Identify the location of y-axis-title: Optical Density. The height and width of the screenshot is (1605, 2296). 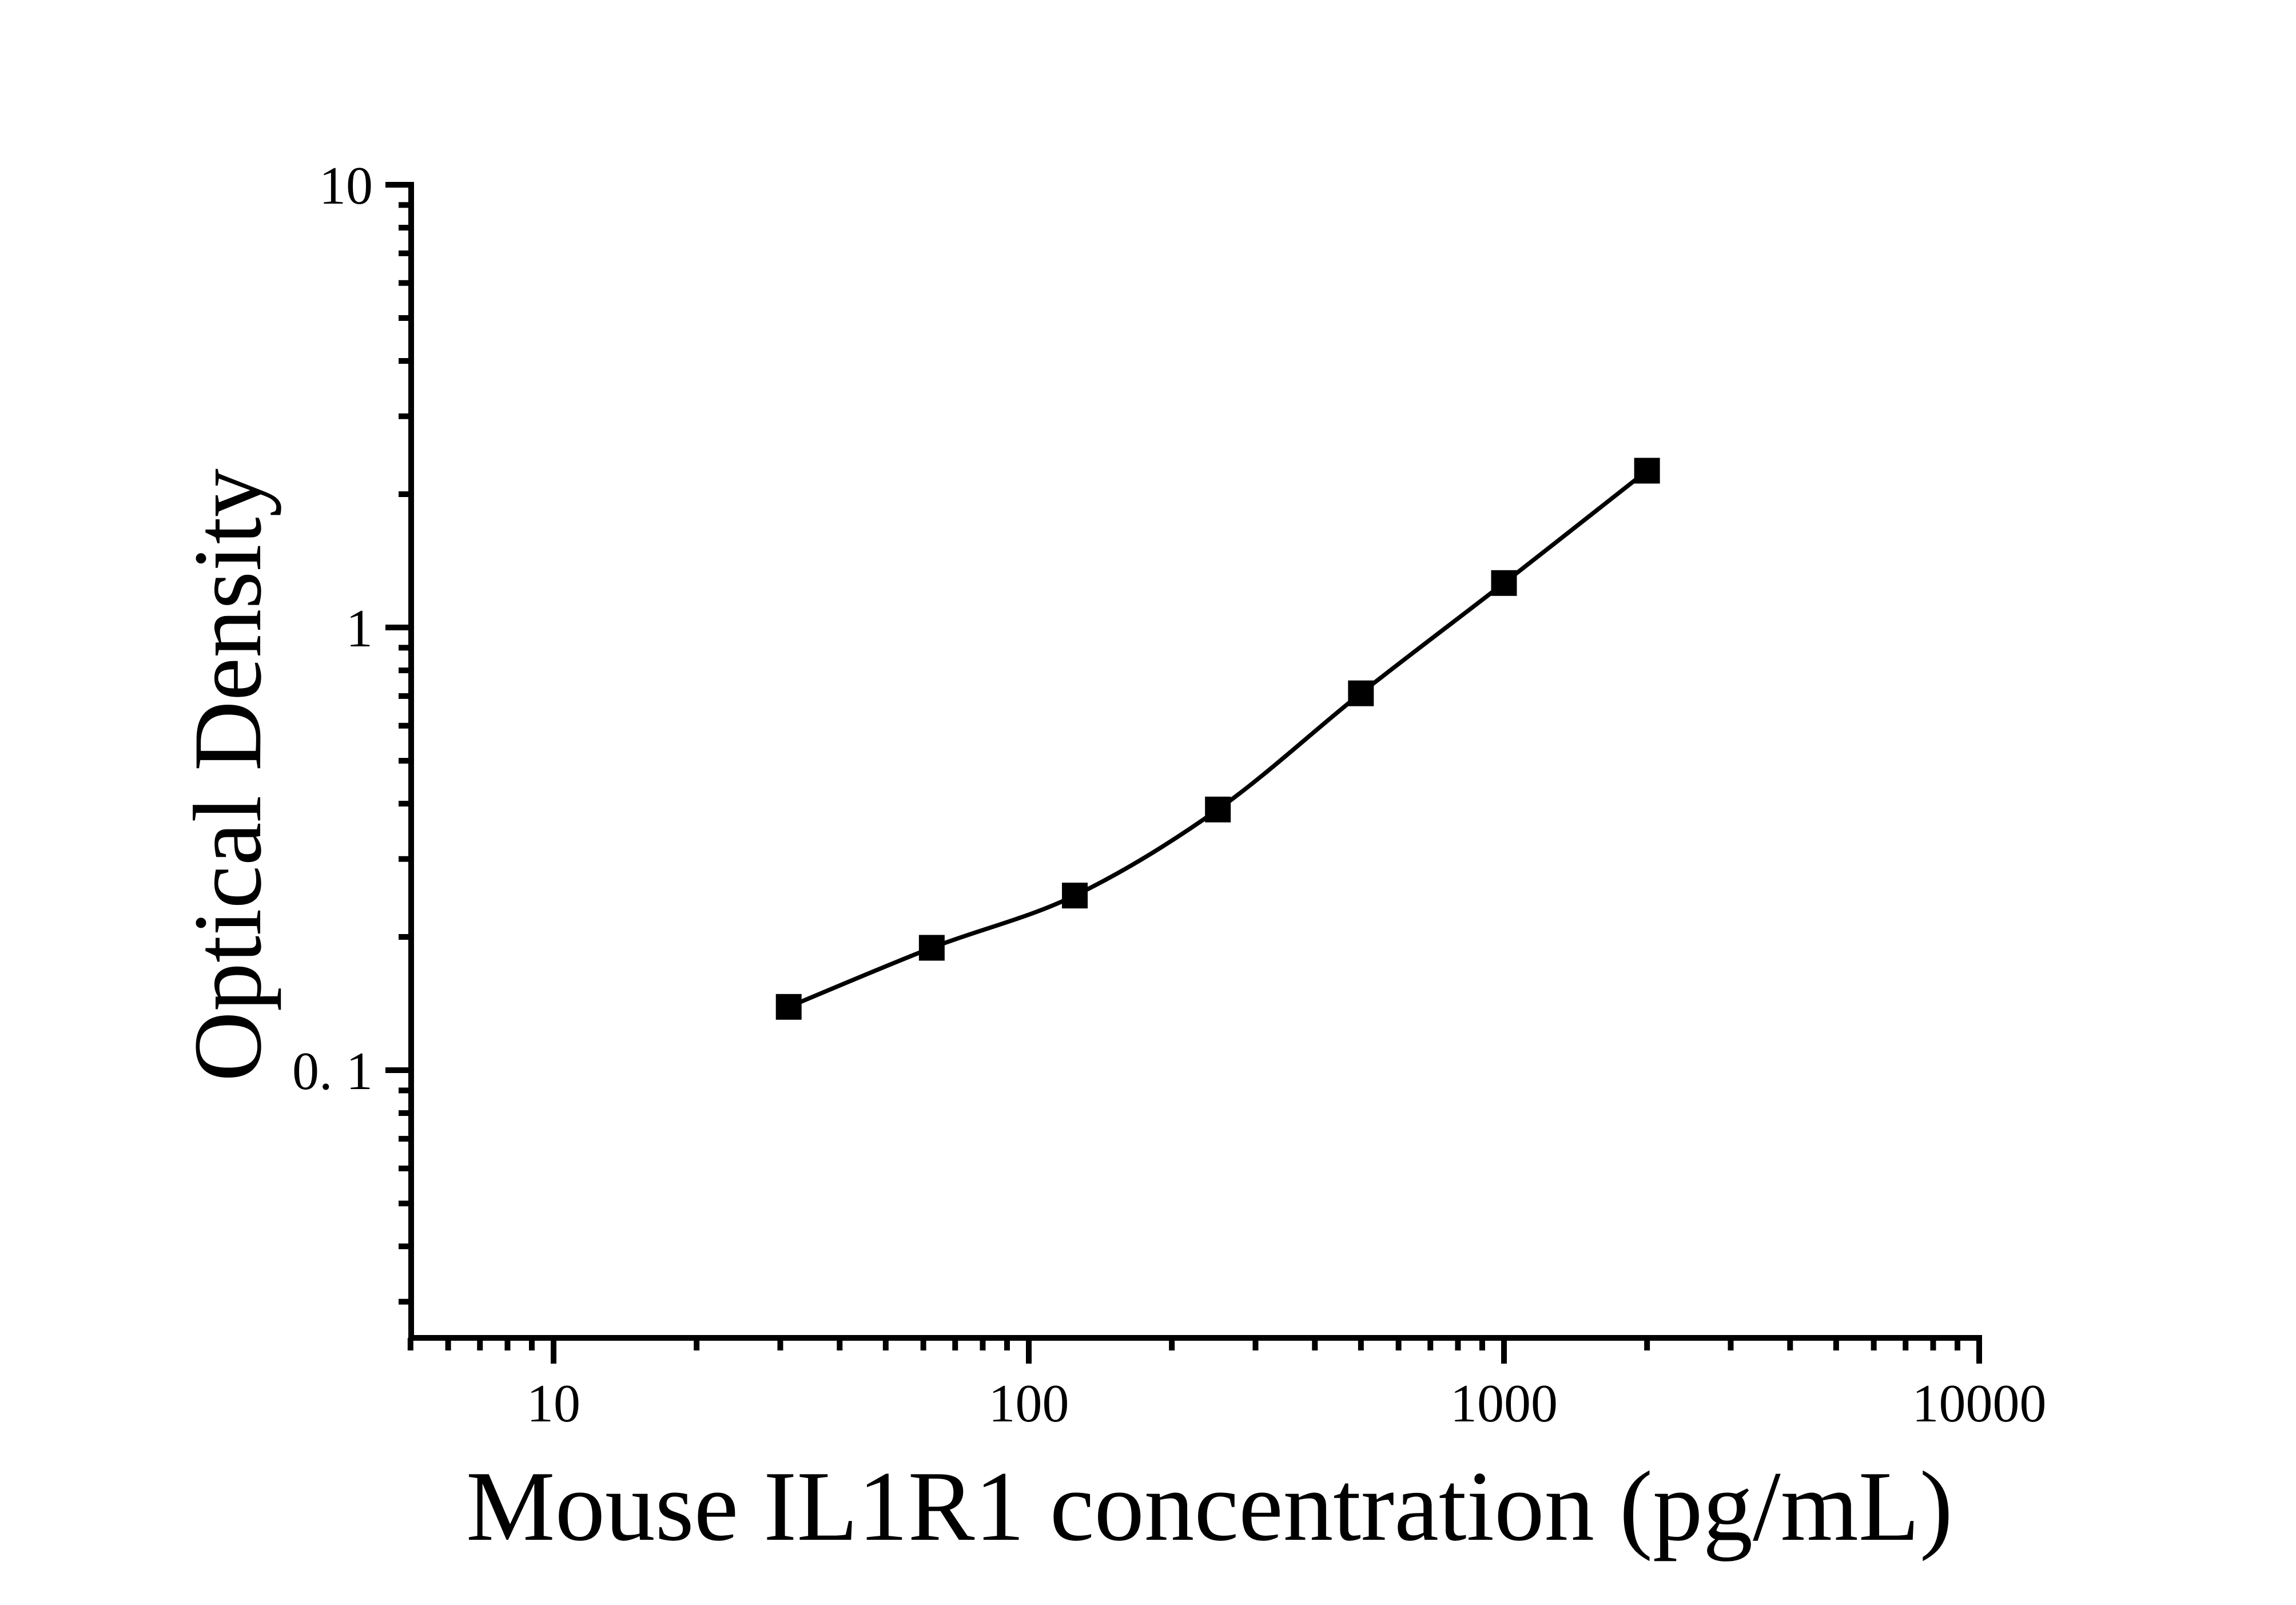
(227, 775).